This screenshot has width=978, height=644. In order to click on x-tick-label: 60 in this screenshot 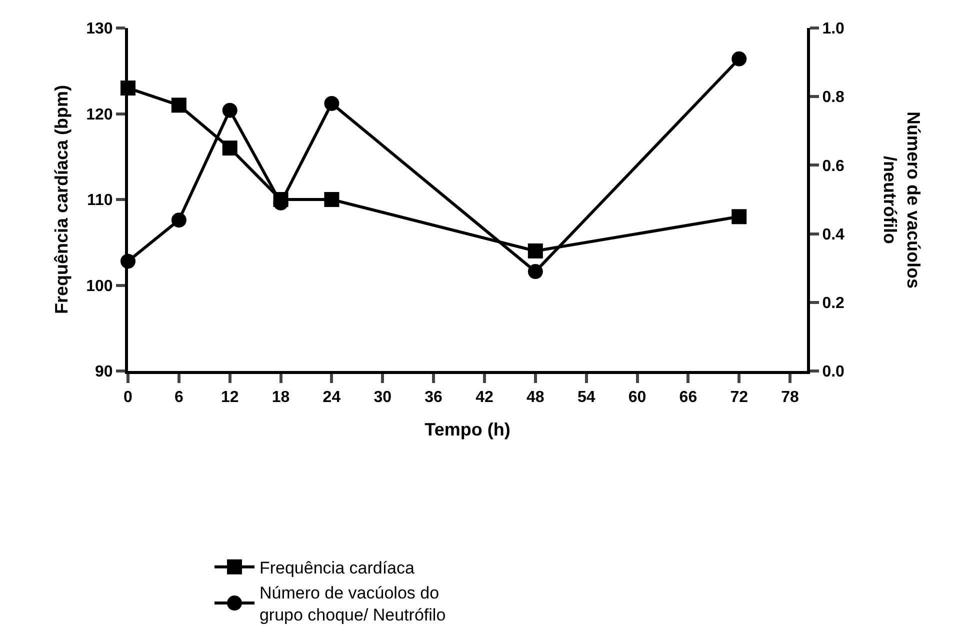, I will do `click(637, 397)`.